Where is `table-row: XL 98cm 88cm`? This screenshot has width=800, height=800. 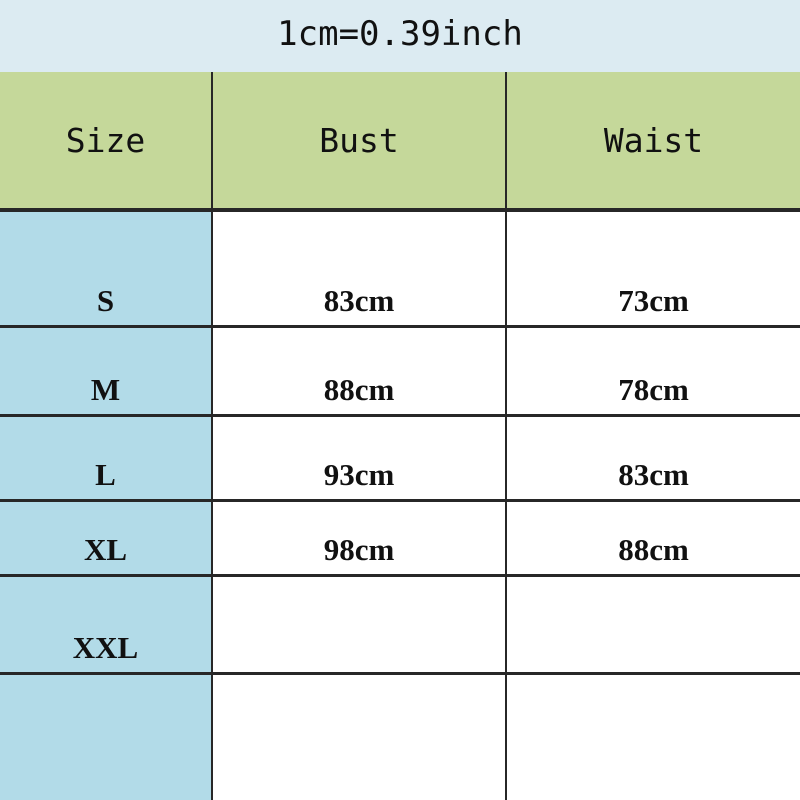 table-row: XL 98cm 88cm is located at coordinates (400, 539).